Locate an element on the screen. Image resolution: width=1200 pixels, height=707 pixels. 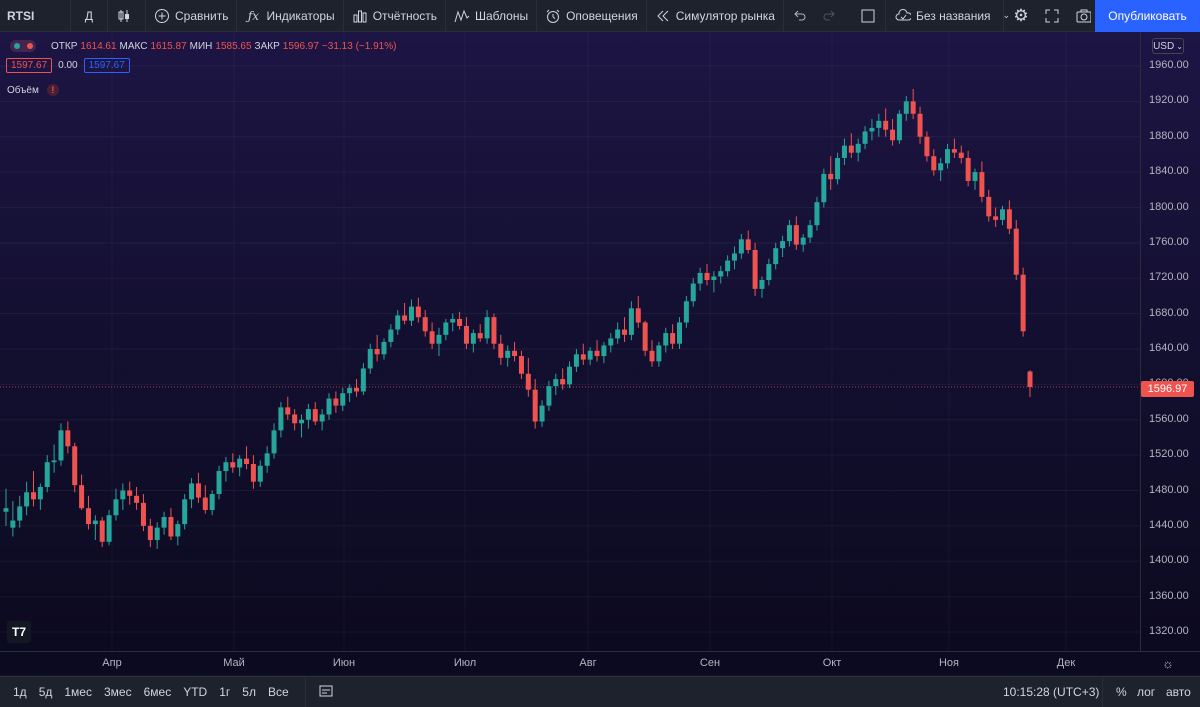
settings-button: ⚙ is located at coordinates (1023, 16).